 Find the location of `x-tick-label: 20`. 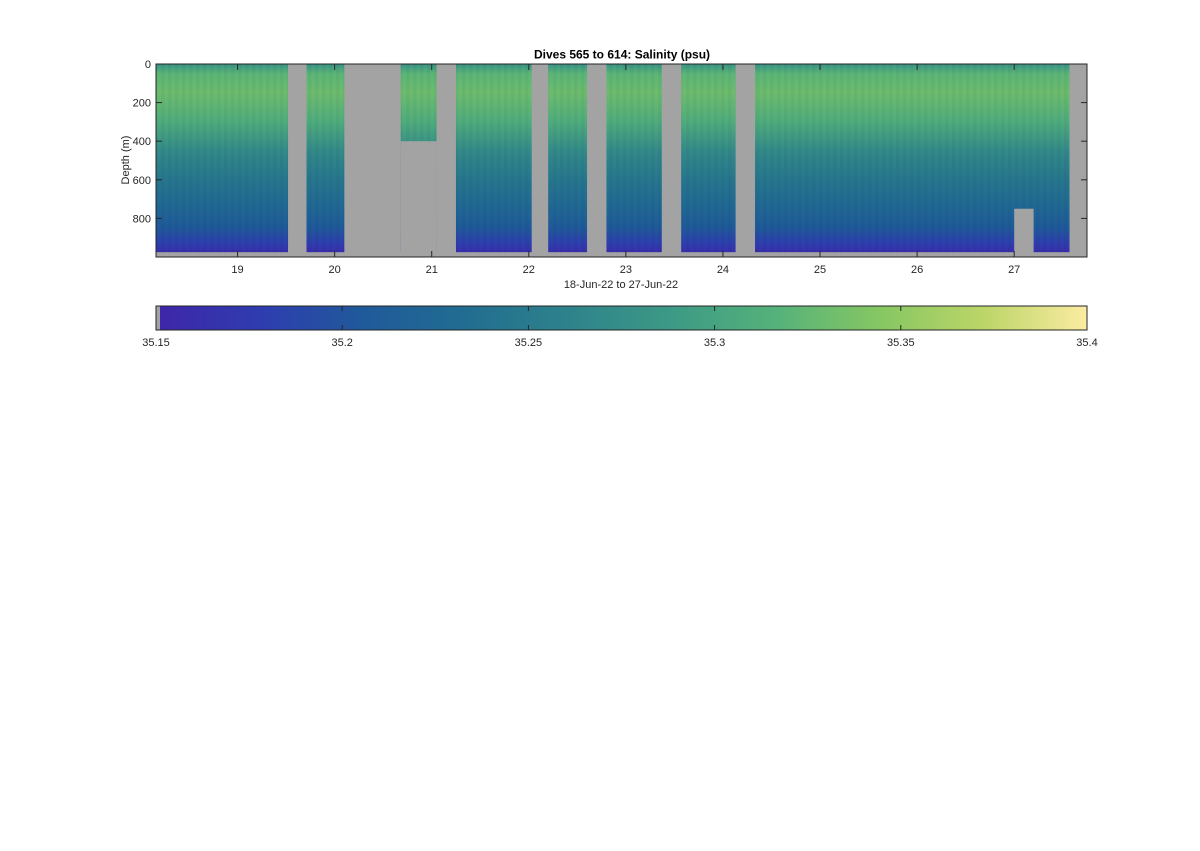

x-tick-label: 20 is located at coordinates (335, 270).